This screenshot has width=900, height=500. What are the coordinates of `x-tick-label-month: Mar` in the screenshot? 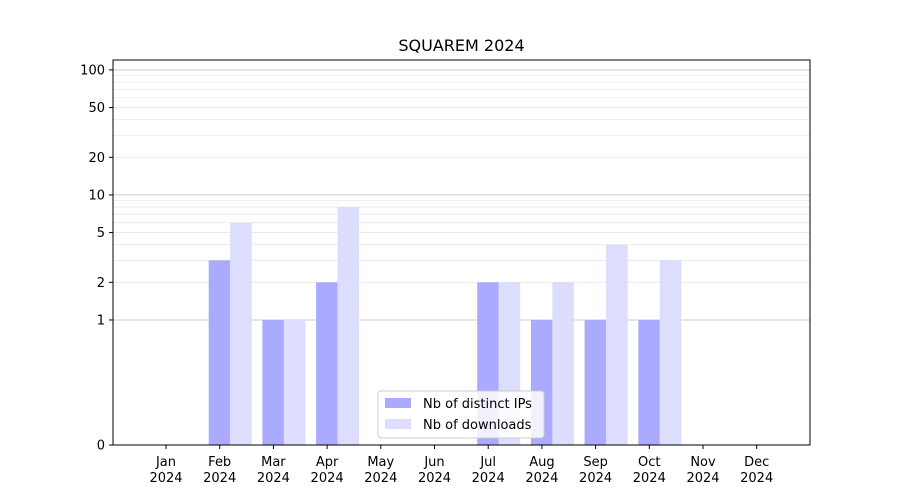 It's located at (273, 462).